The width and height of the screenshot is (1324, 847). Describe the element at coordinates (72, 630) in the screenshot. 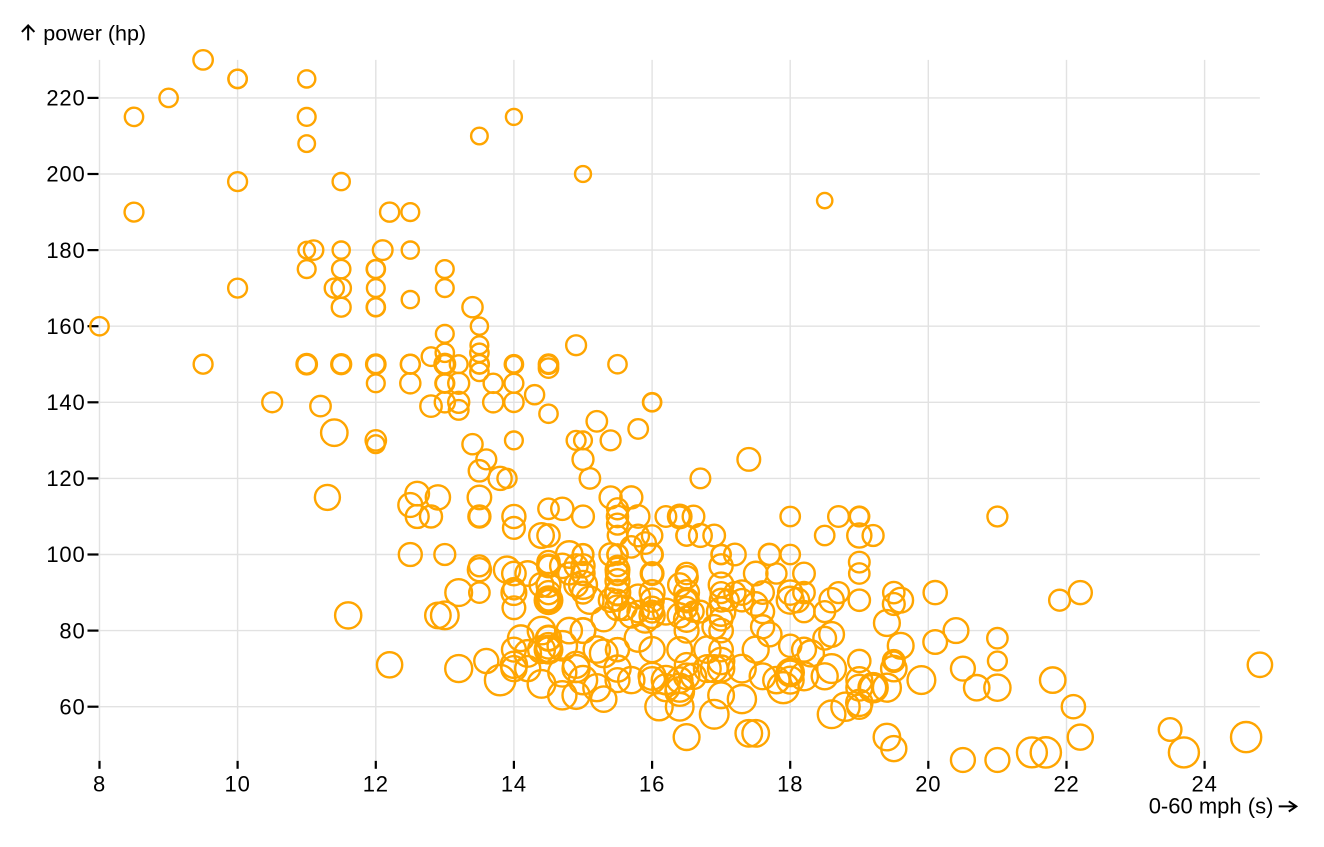

I see `svg-text: 80` at that location.